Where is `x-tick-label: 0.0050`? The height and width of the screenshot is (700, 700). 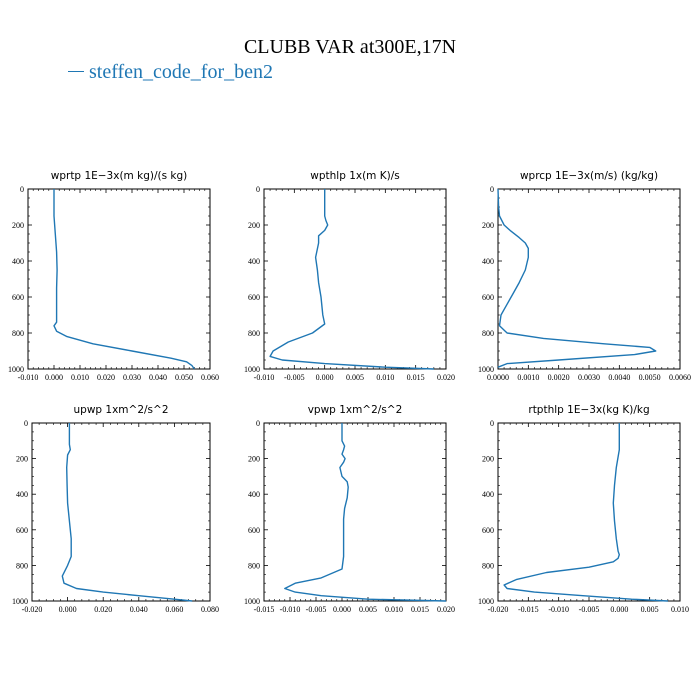
x-tick-label: 0.0050 is located at coordinates (650, 377).